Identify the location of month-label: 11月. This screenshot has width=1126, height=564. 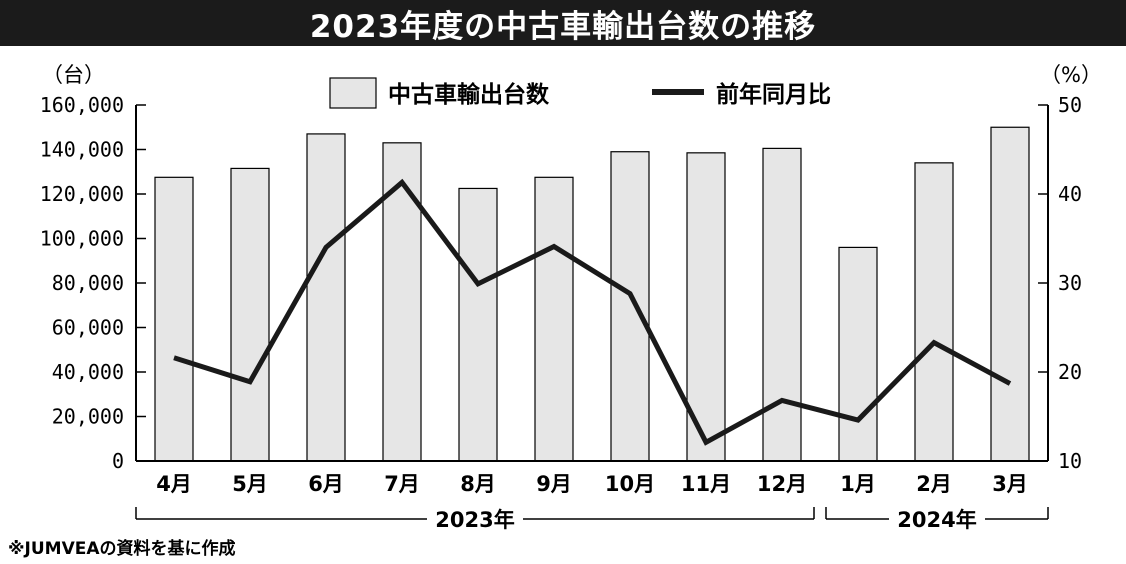
(706, 484).